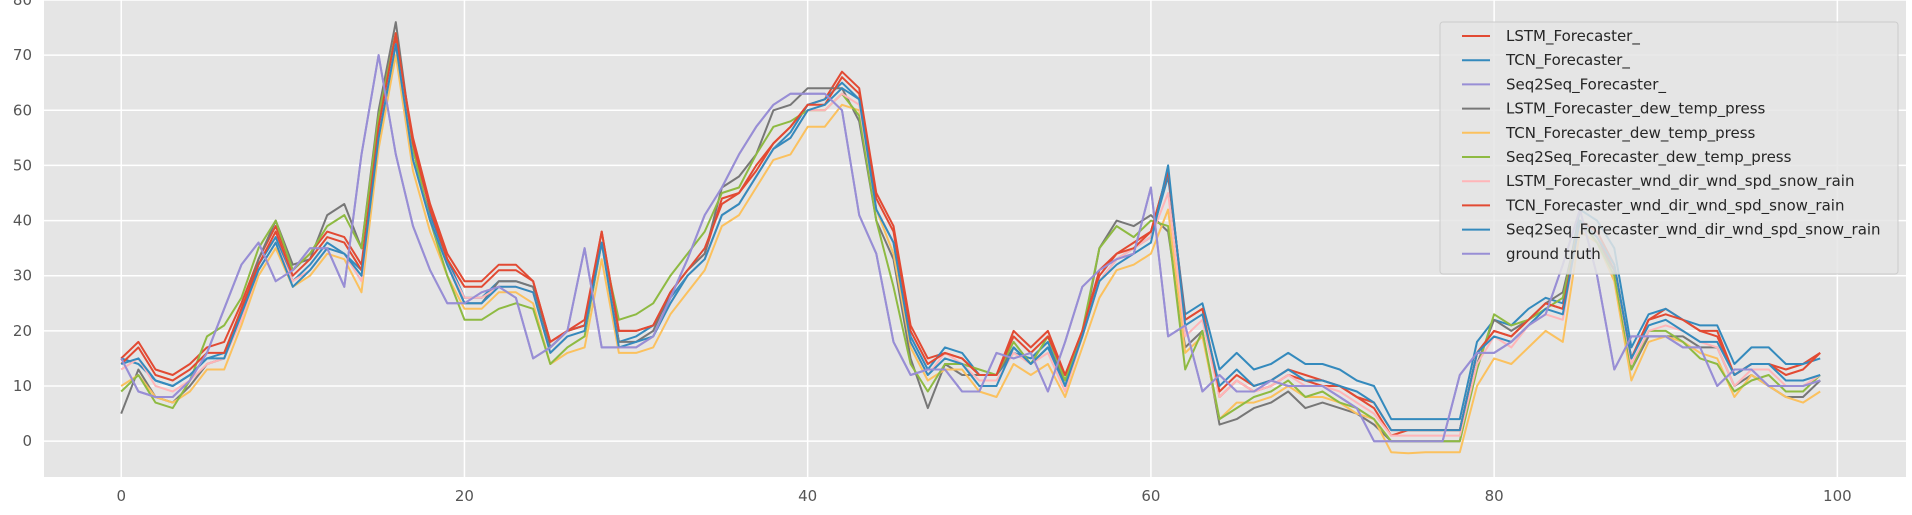 This screenshot has width=1912, height=515. I want to click on y-tick-label: 30, so click(22, 276).